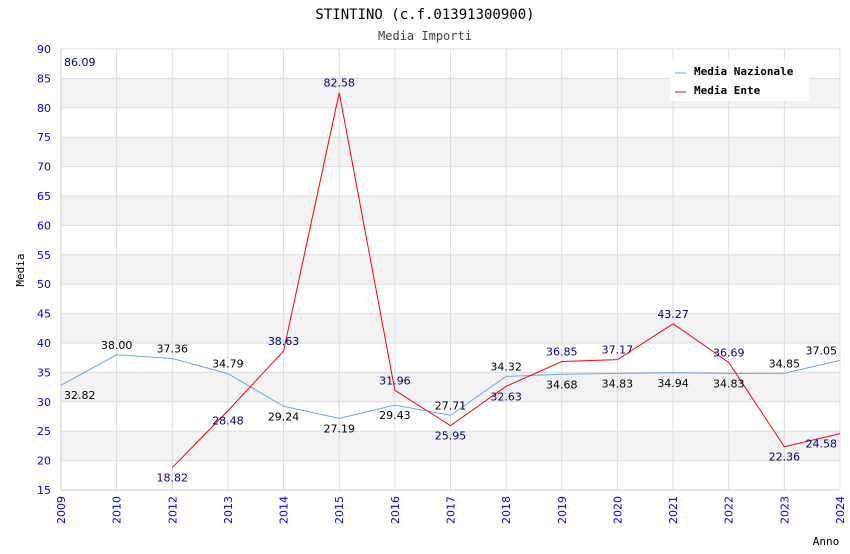 This screenshot has width=850, height=554. I want to click on data-label: 36.69, so click(729, 352).